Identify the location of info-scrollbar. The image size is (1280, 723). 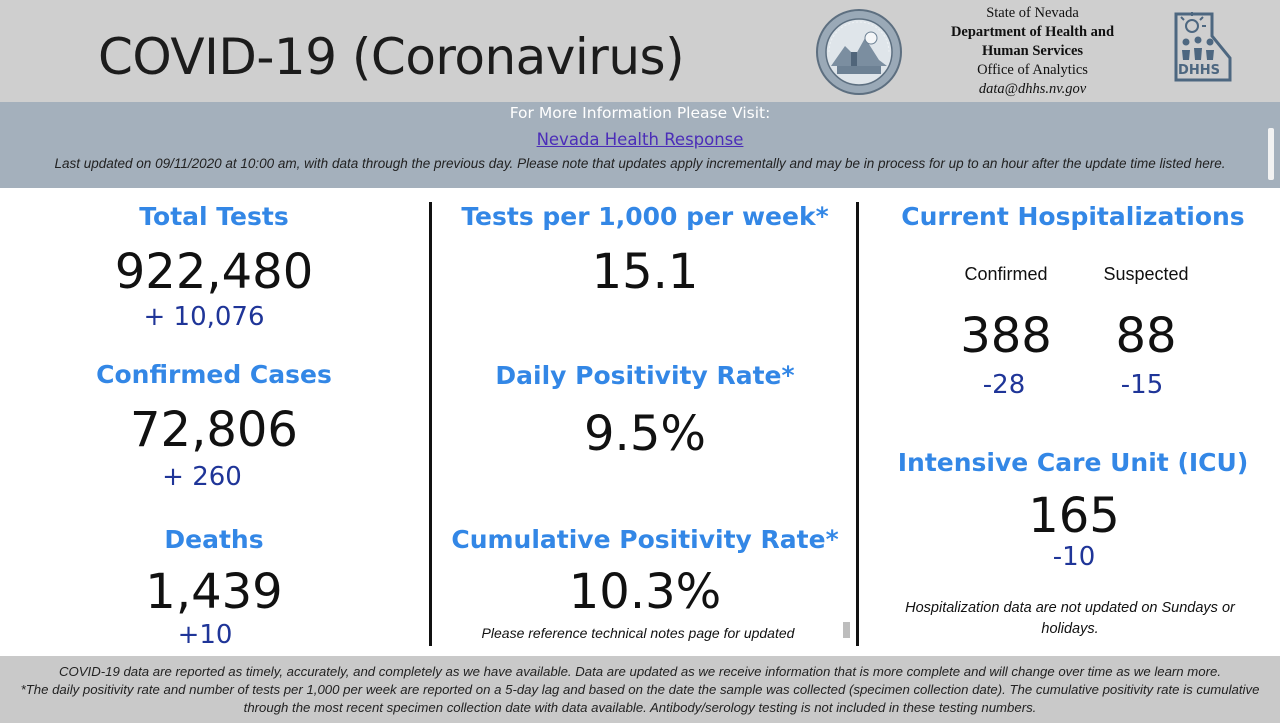
(1271, 154).